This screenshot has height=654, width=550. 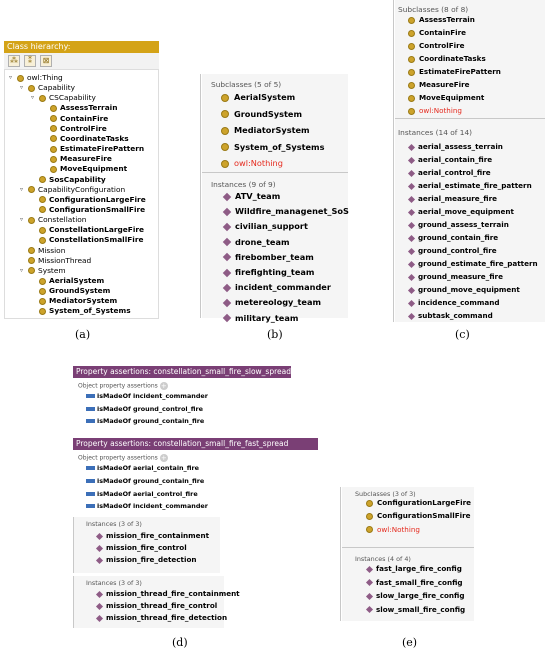 I want to click on instance-item: Wildfire_managenet_SoS, so click(x=285, y=211).